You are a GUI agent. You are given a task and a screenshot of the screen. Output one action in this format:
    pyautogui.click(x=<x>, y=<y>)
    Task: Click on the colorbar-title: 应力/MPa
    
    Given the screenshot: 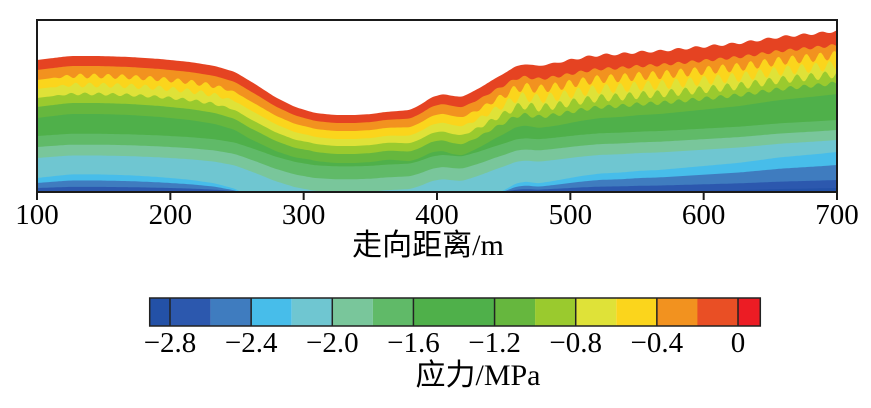 What is the action you would take?
    pyautogui.click(x=478, y=375)
    